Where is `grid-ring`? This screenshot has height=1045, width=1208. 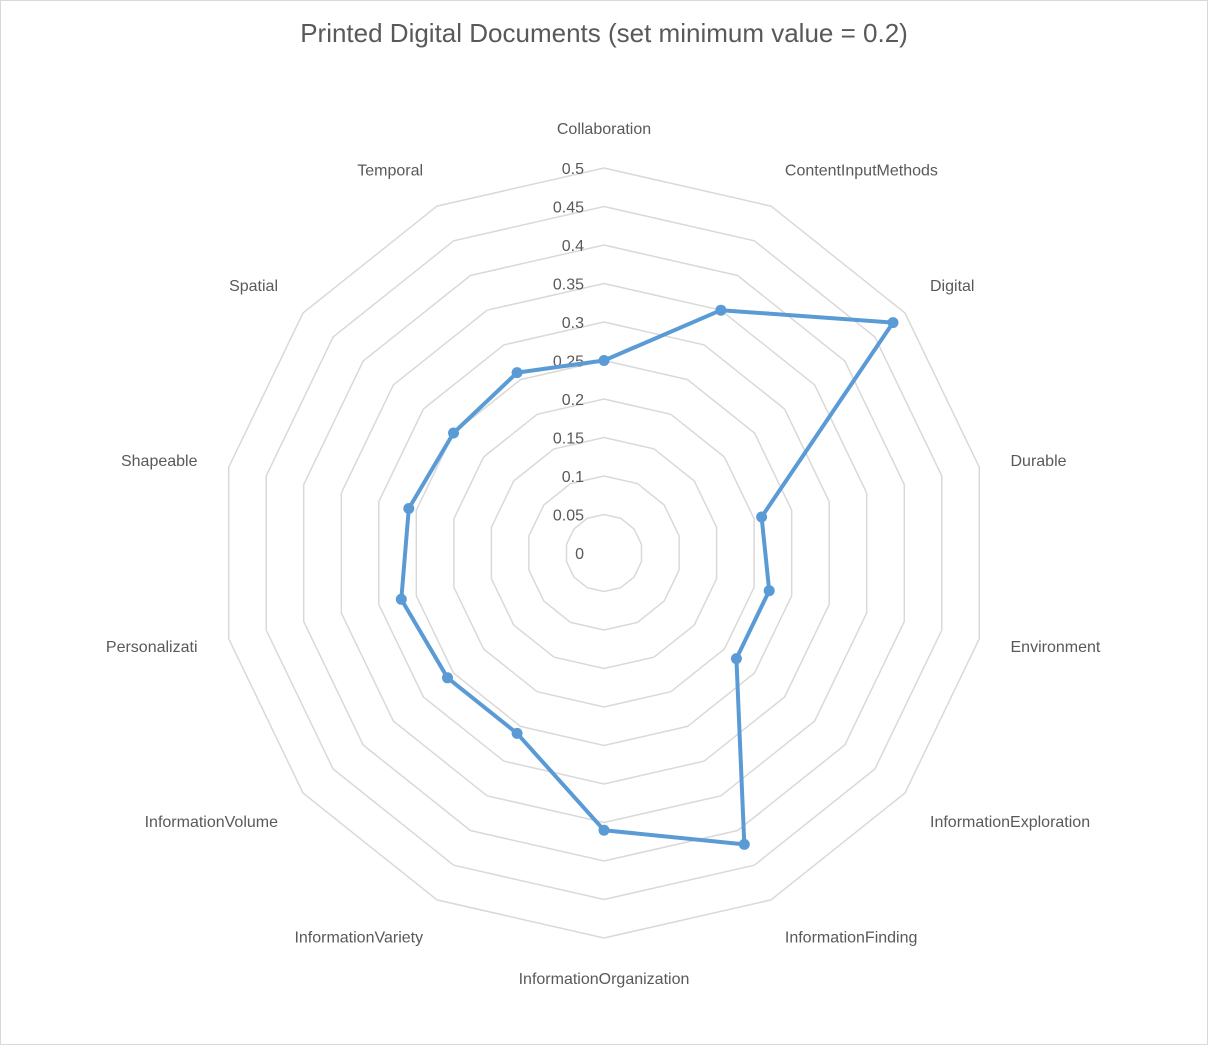
grid-ring is located at coordinates (604, 553).